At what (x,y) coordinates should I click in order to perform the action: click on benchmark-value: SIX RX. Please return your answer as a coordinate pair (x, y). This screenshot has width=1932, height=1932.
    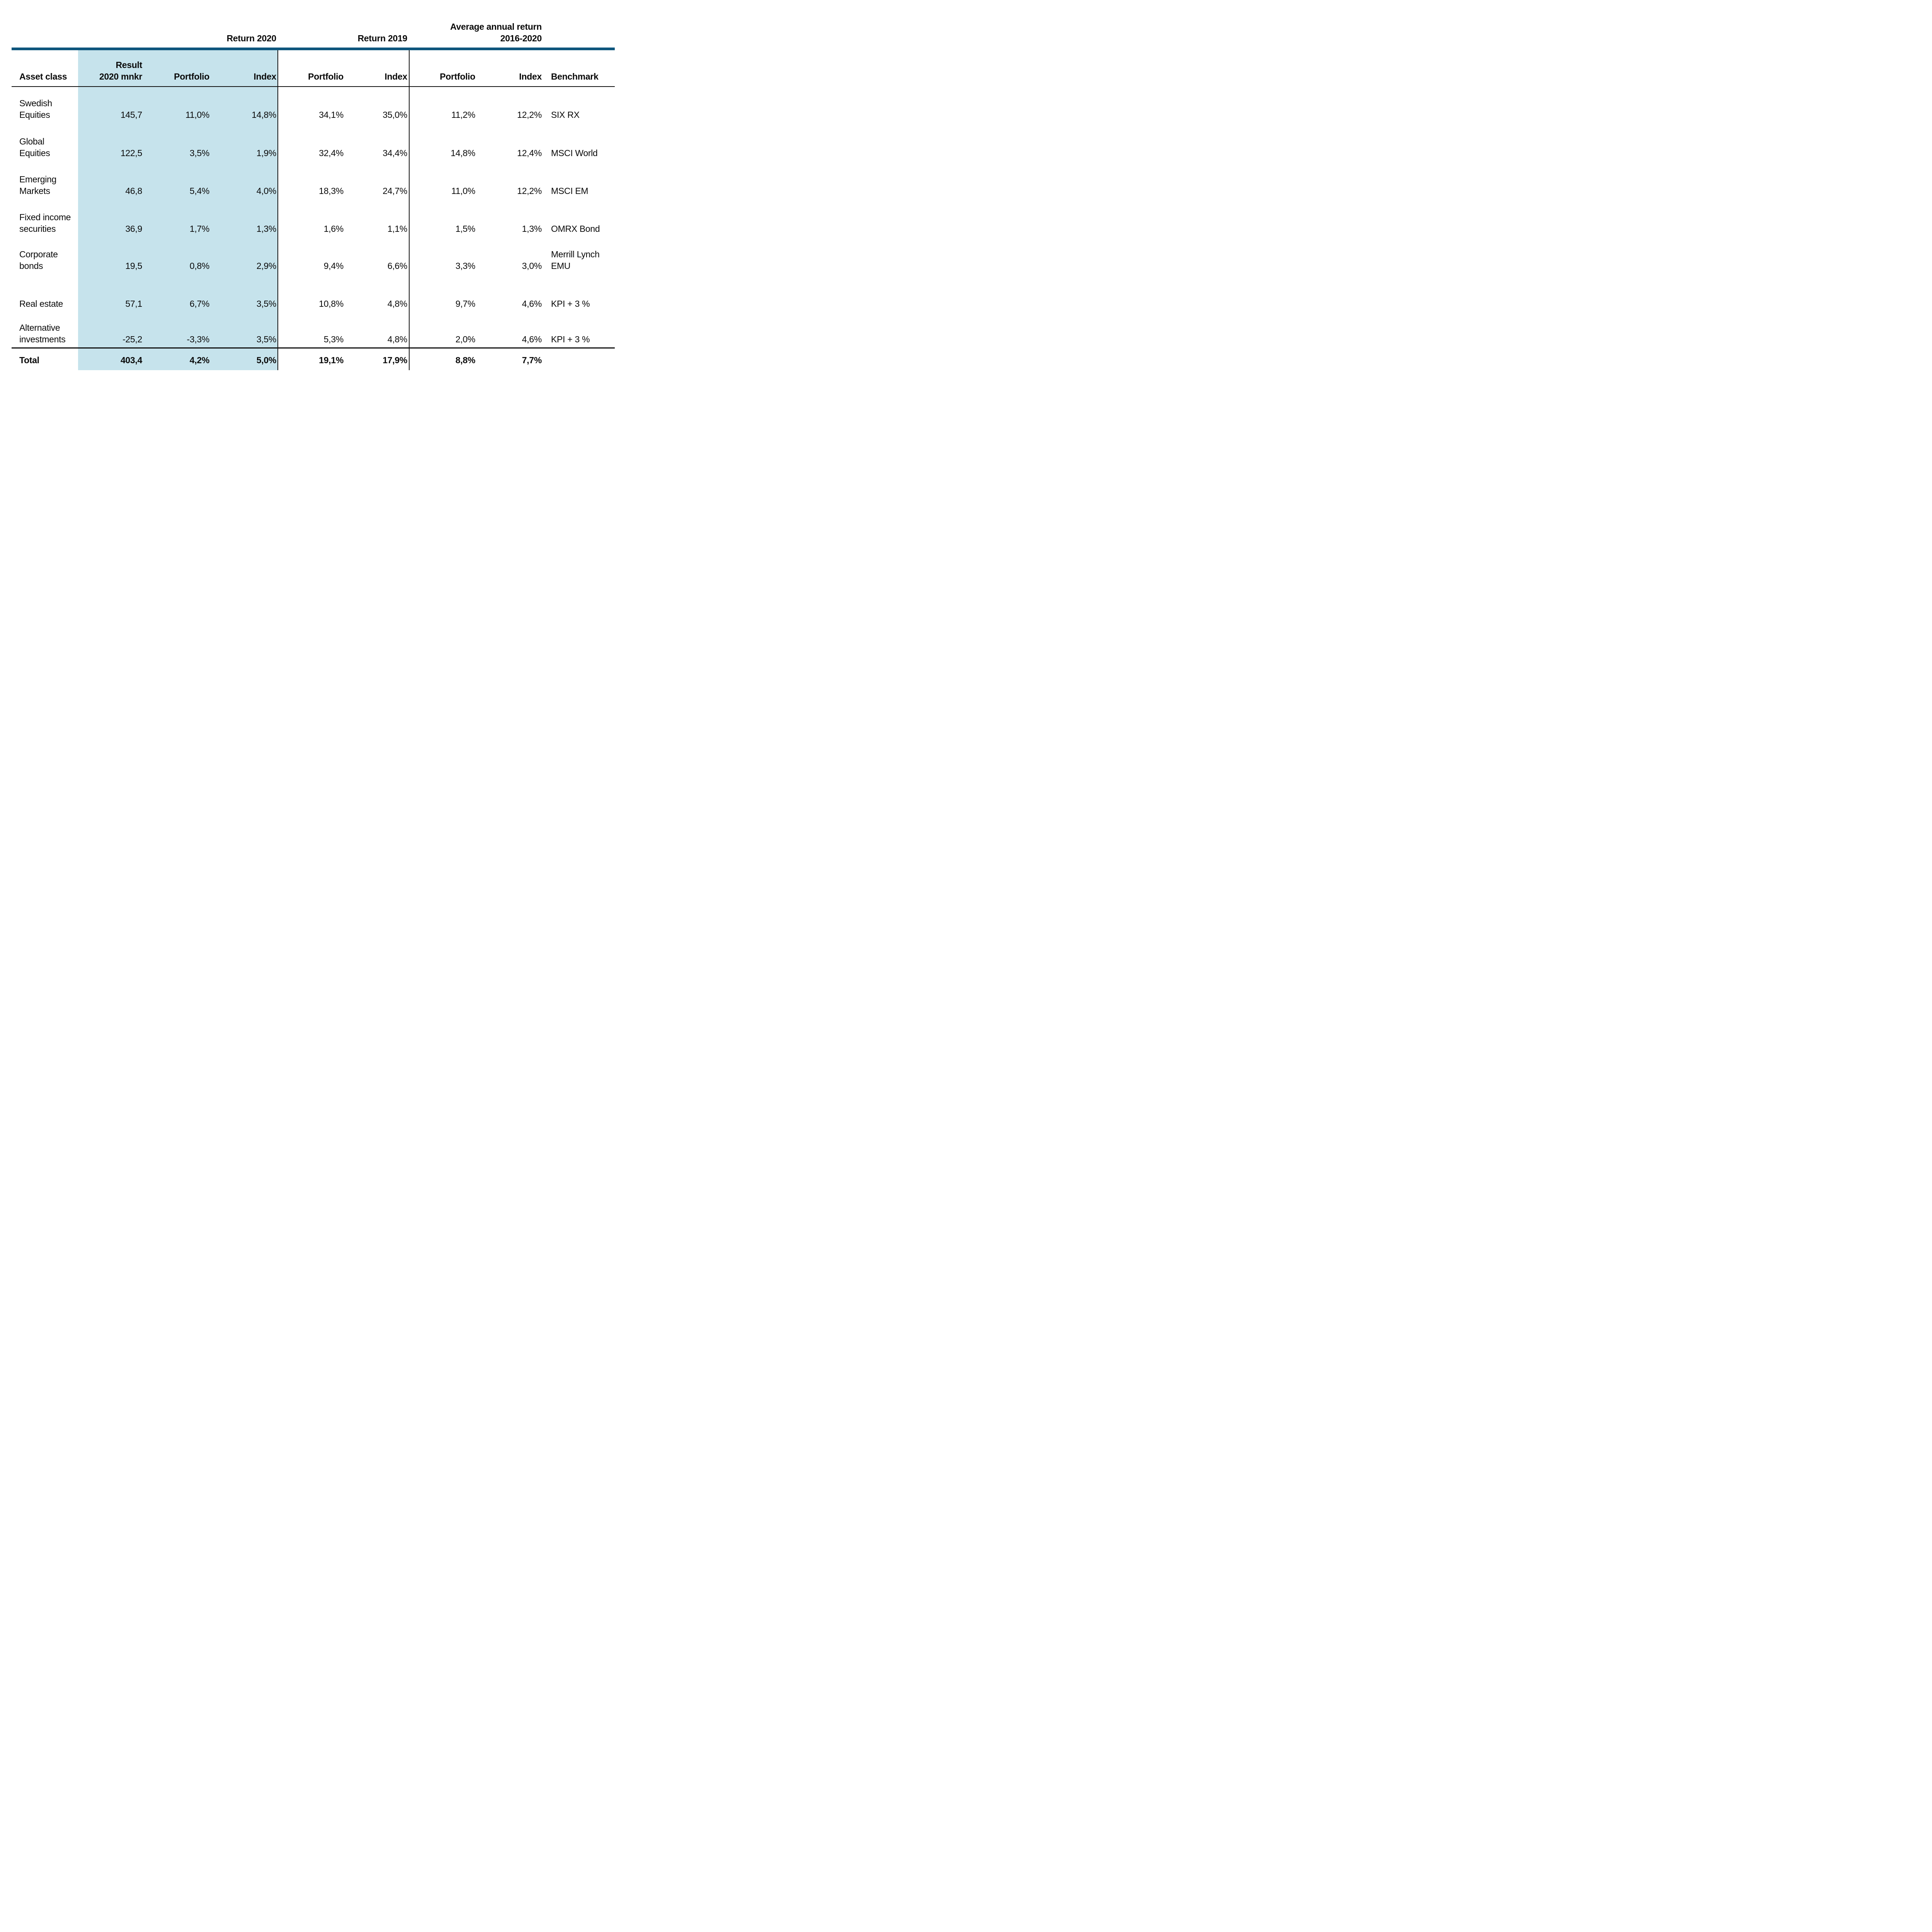
    Looking at the image, I should click on (565, 115).